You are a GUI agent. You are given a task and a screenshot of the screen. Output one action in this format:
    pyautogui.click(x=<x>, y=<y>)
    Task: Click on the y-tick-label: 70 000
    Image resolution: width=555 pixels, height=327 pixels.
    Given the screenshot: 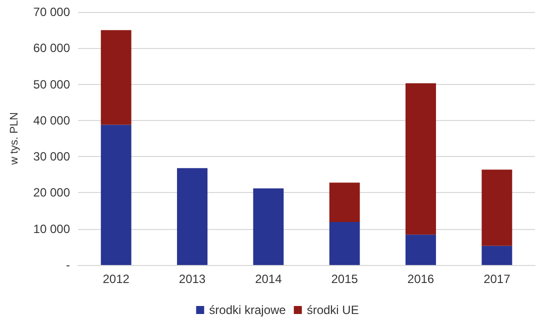 What is the action you would take?
    pyautogui.click(x=51, y=12)
    